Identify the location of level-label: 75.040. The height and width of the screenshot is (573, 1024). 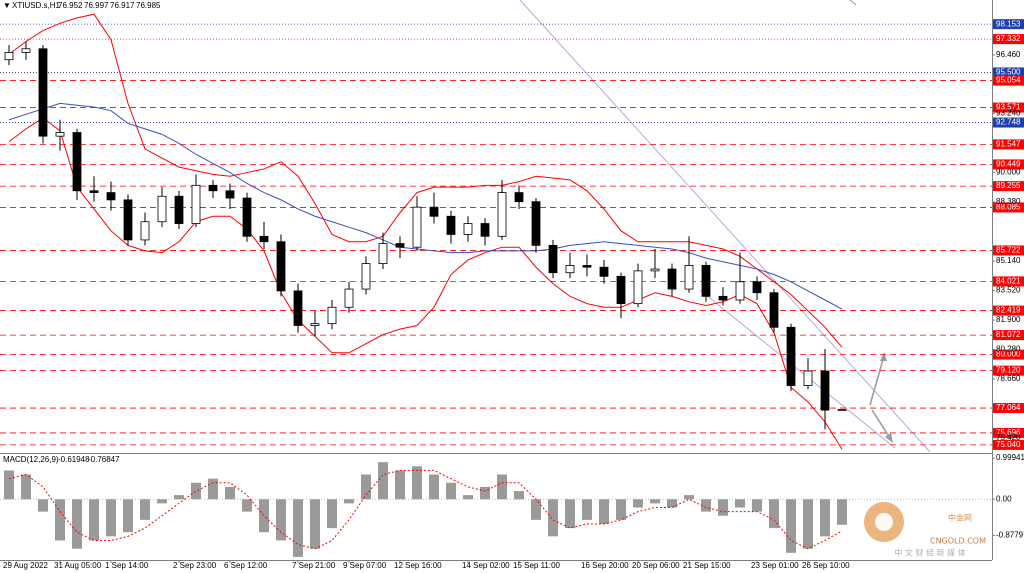
(1008, 444).